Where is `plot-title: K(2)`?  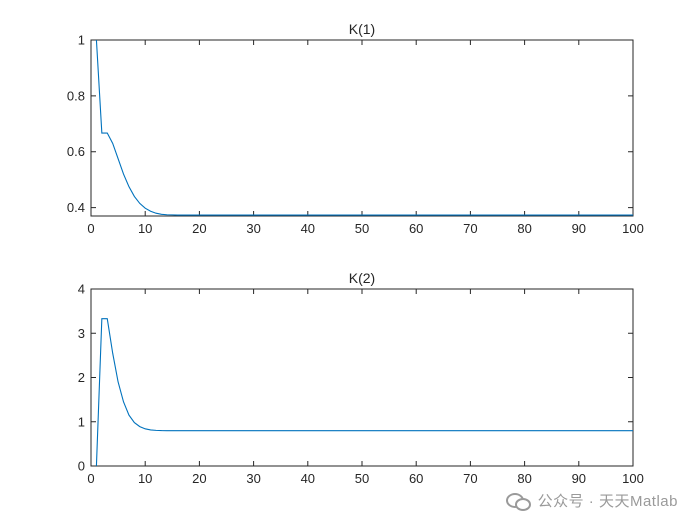 plot-title: K(2) is located at coordinates (362, 278).